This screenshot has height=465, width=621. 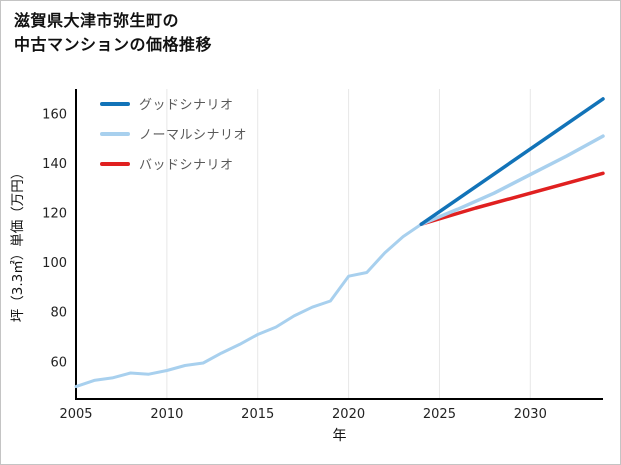 I want to click on legend-item-normal: ノーマルシナリオ, so click(x=173, y=133).